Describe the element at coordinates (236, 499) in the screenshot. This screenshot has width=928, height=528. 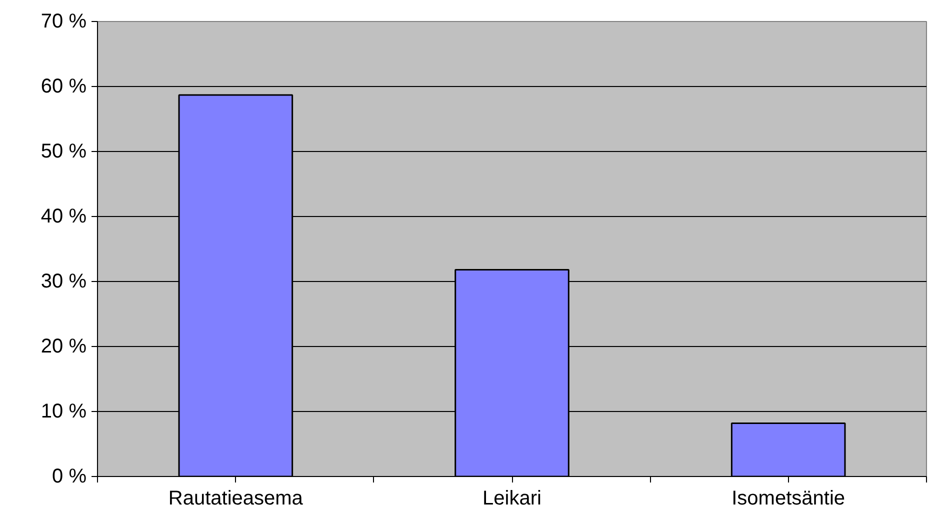
I see `x-tick-label: Rautatieasema` at that location.